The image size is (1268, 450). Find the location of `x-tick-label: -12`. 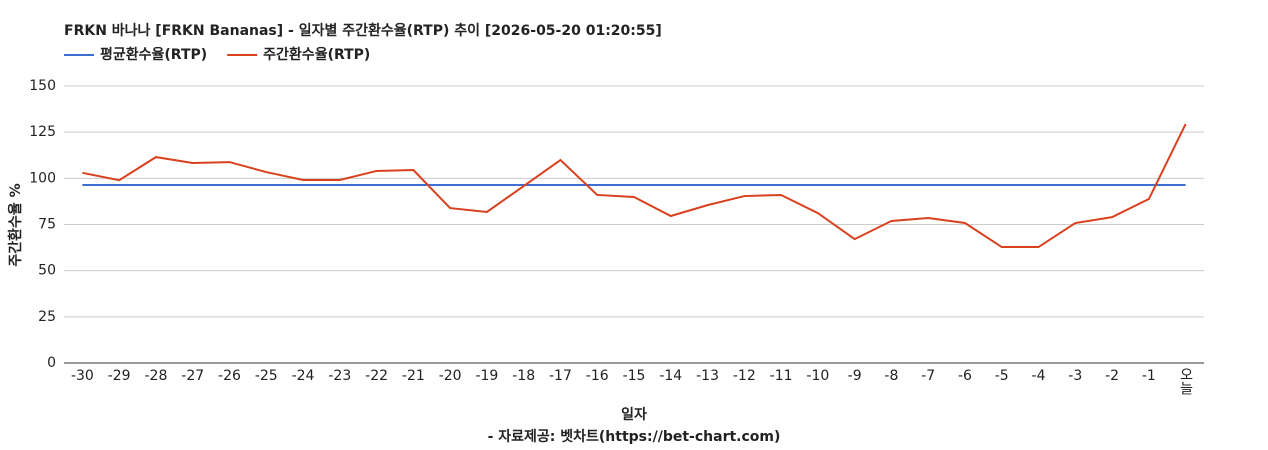

x-tick-label: -12 is located at coordinates (744, 376).